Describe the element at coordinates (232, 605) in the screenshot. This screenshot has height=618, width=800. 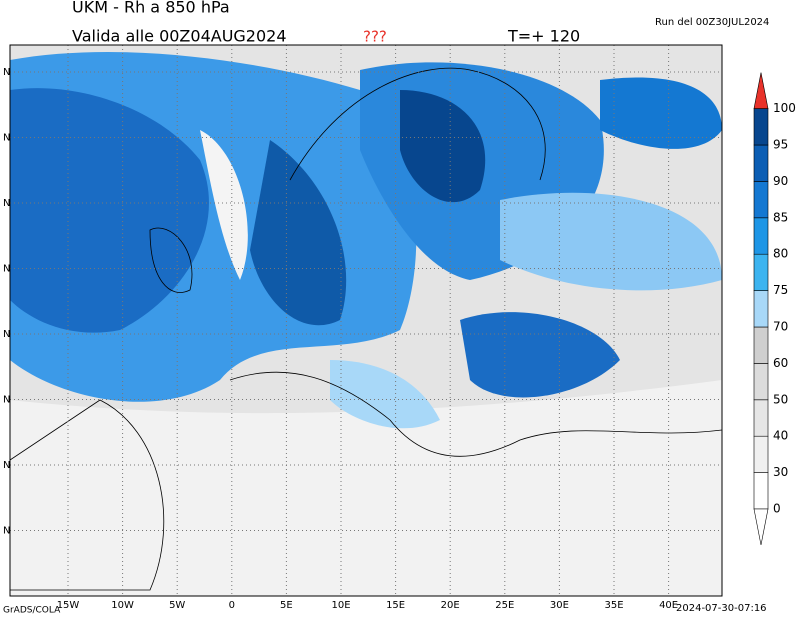
I see `lon-label: 0` at that location.